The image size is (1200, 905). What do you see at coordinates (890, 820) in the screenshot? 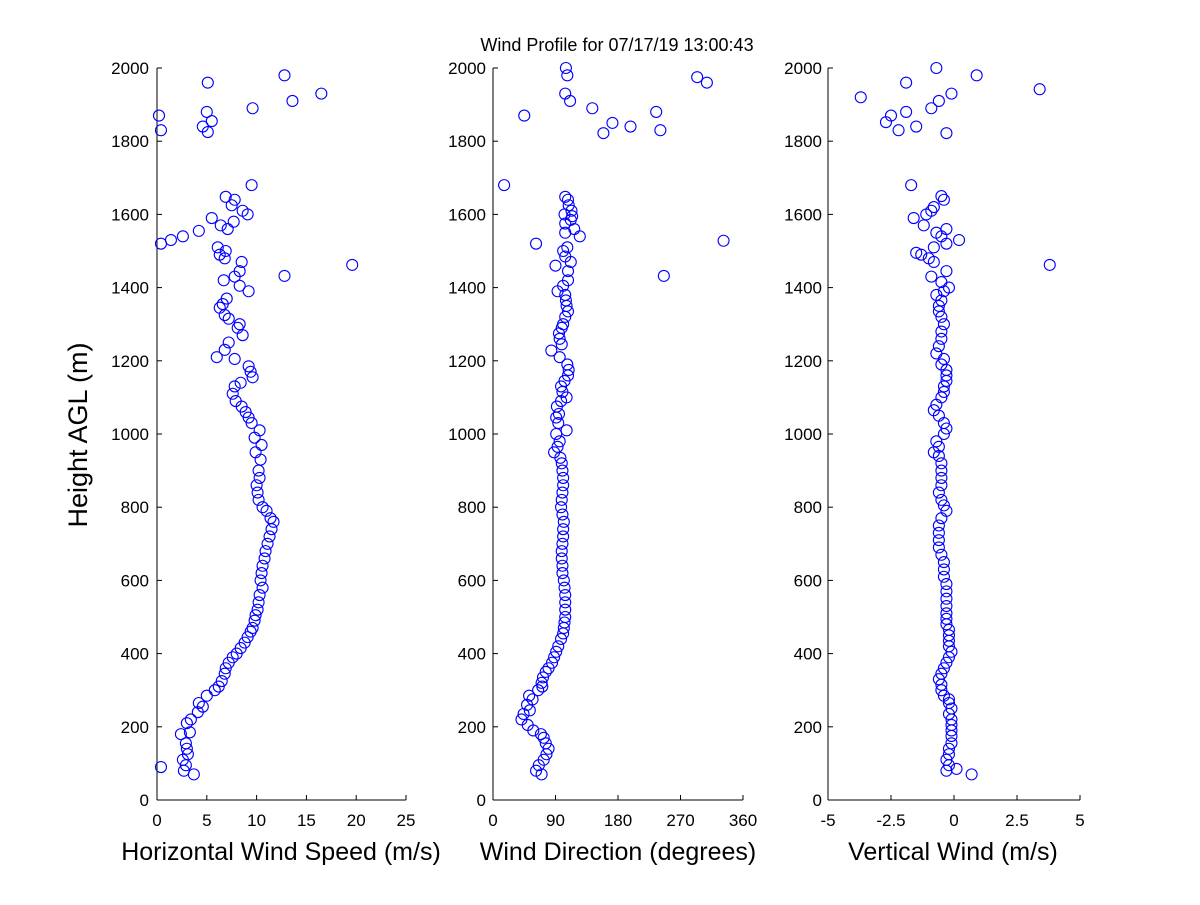
I see `x-tick-label: -2.5` at bounding box center [890, 820].